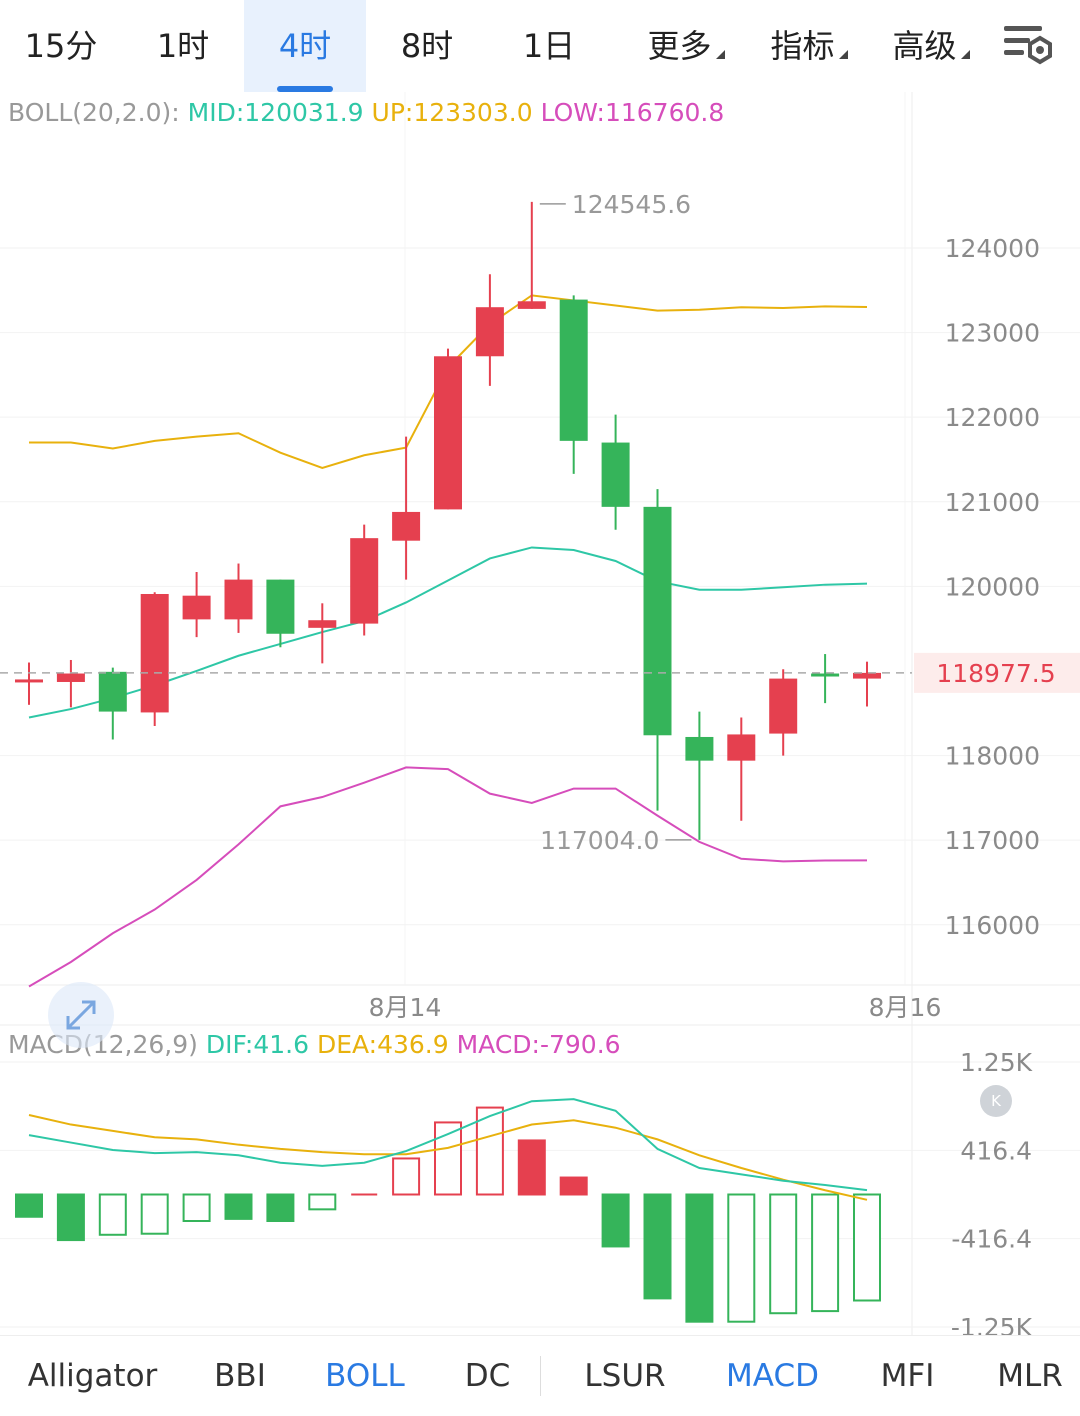 This screenshot has width=1080, height=1416. Describe the element at coordinates (996, 1150) in the screenshot. I see `macd-tick-label: 416.4` at that location.